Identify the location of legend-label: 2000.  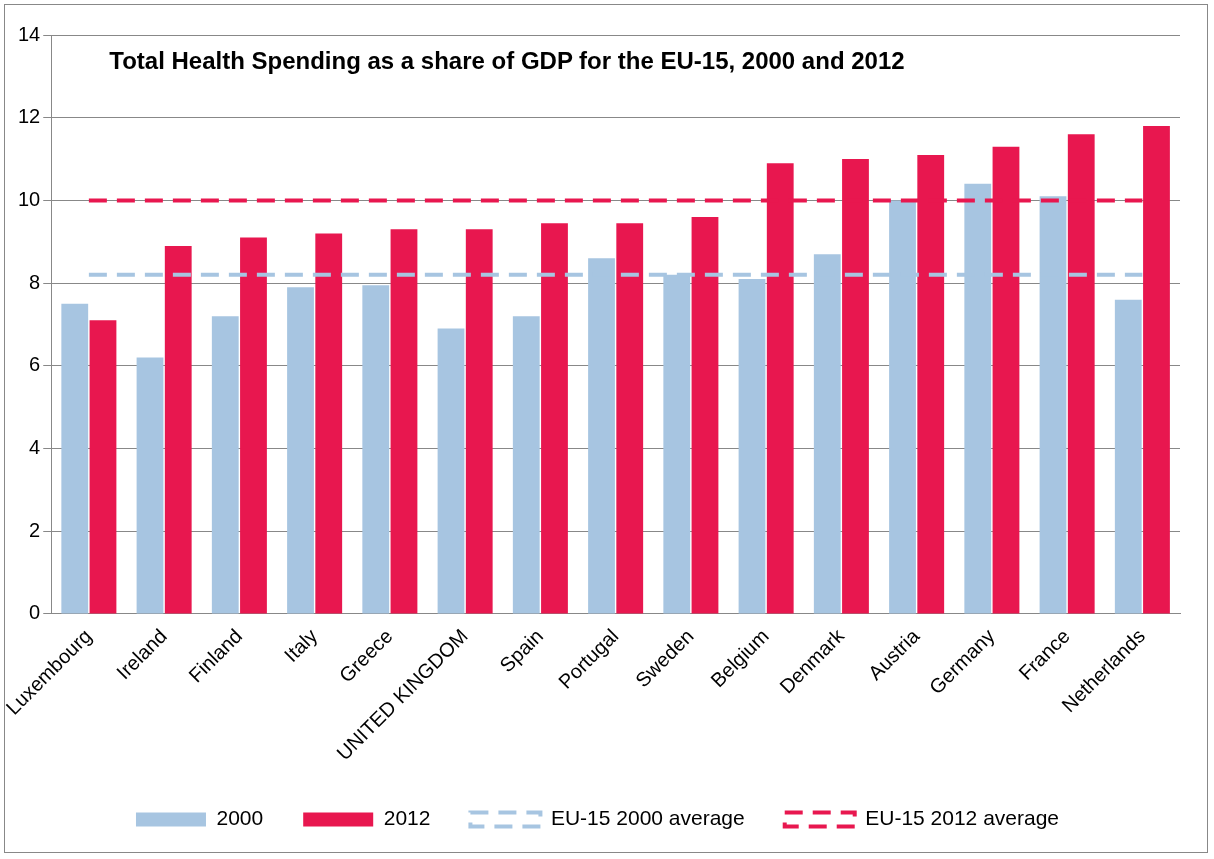
(240, 818).